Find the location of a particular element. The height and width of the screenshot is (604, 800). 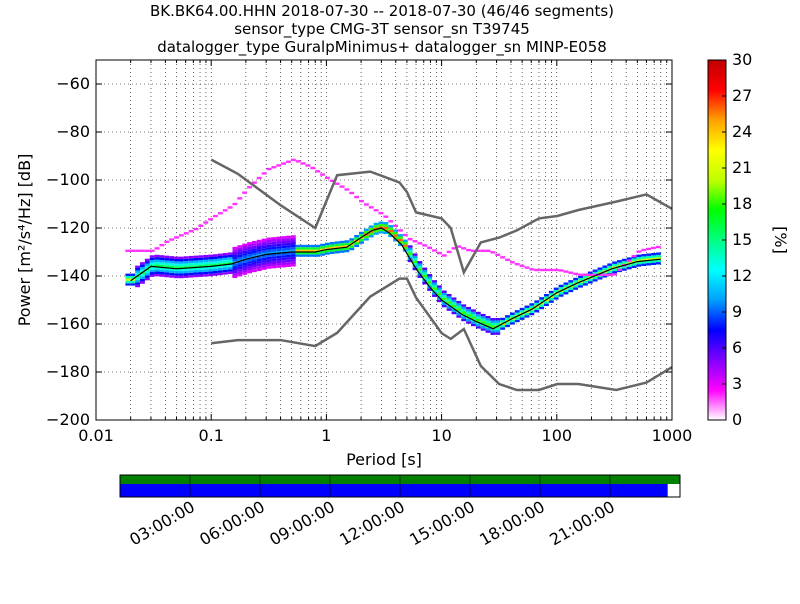

colorbar-tick-label: 27 is located at coordinates (742, 95).